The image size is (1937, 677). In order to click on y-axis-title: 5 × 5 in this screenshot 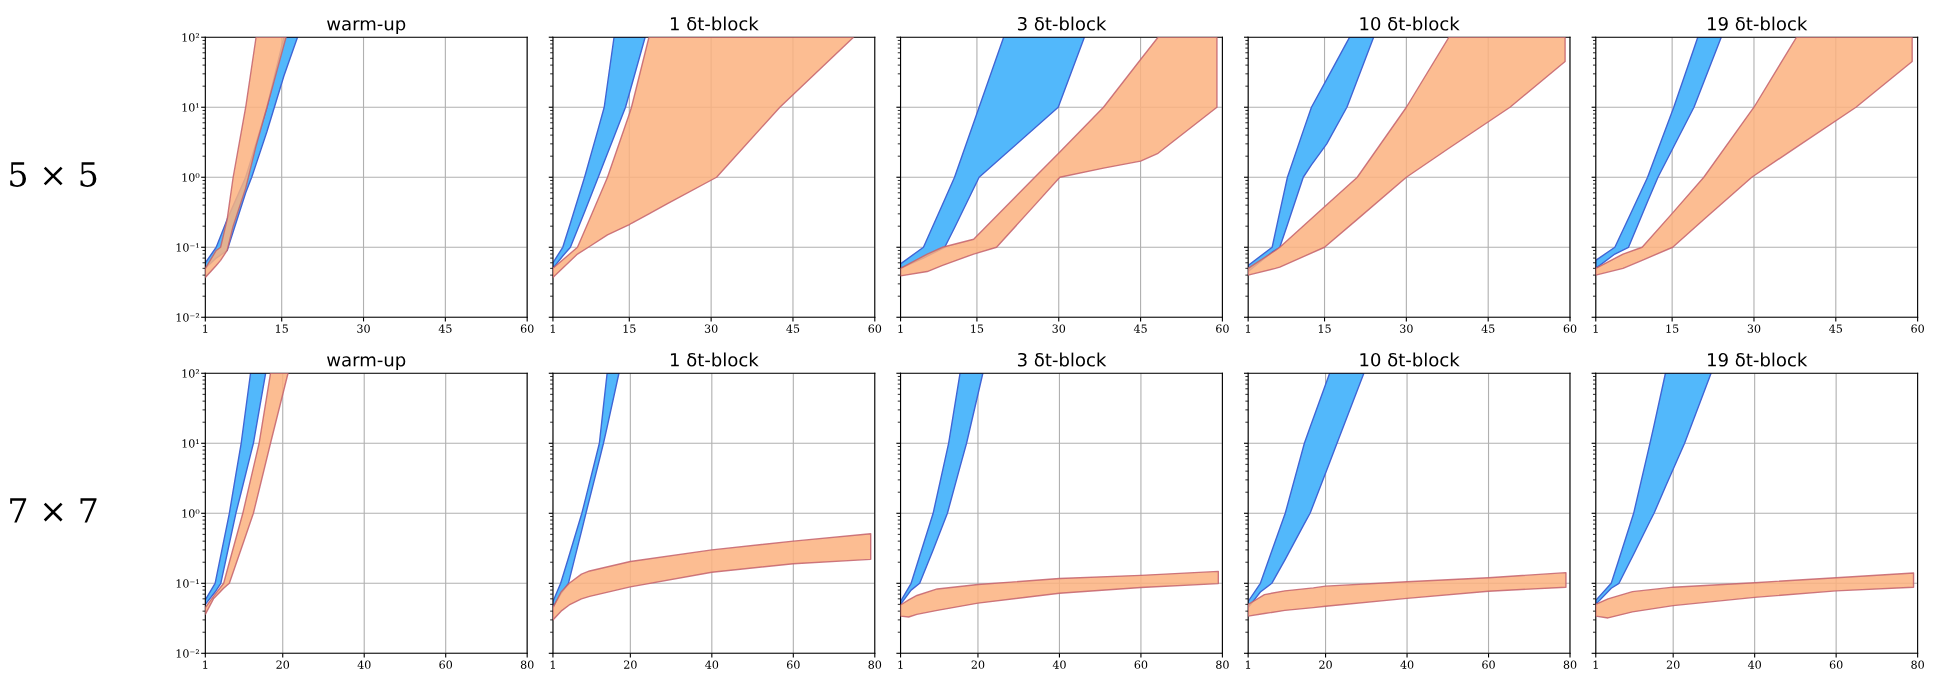, I will do `click(53, 174)`.